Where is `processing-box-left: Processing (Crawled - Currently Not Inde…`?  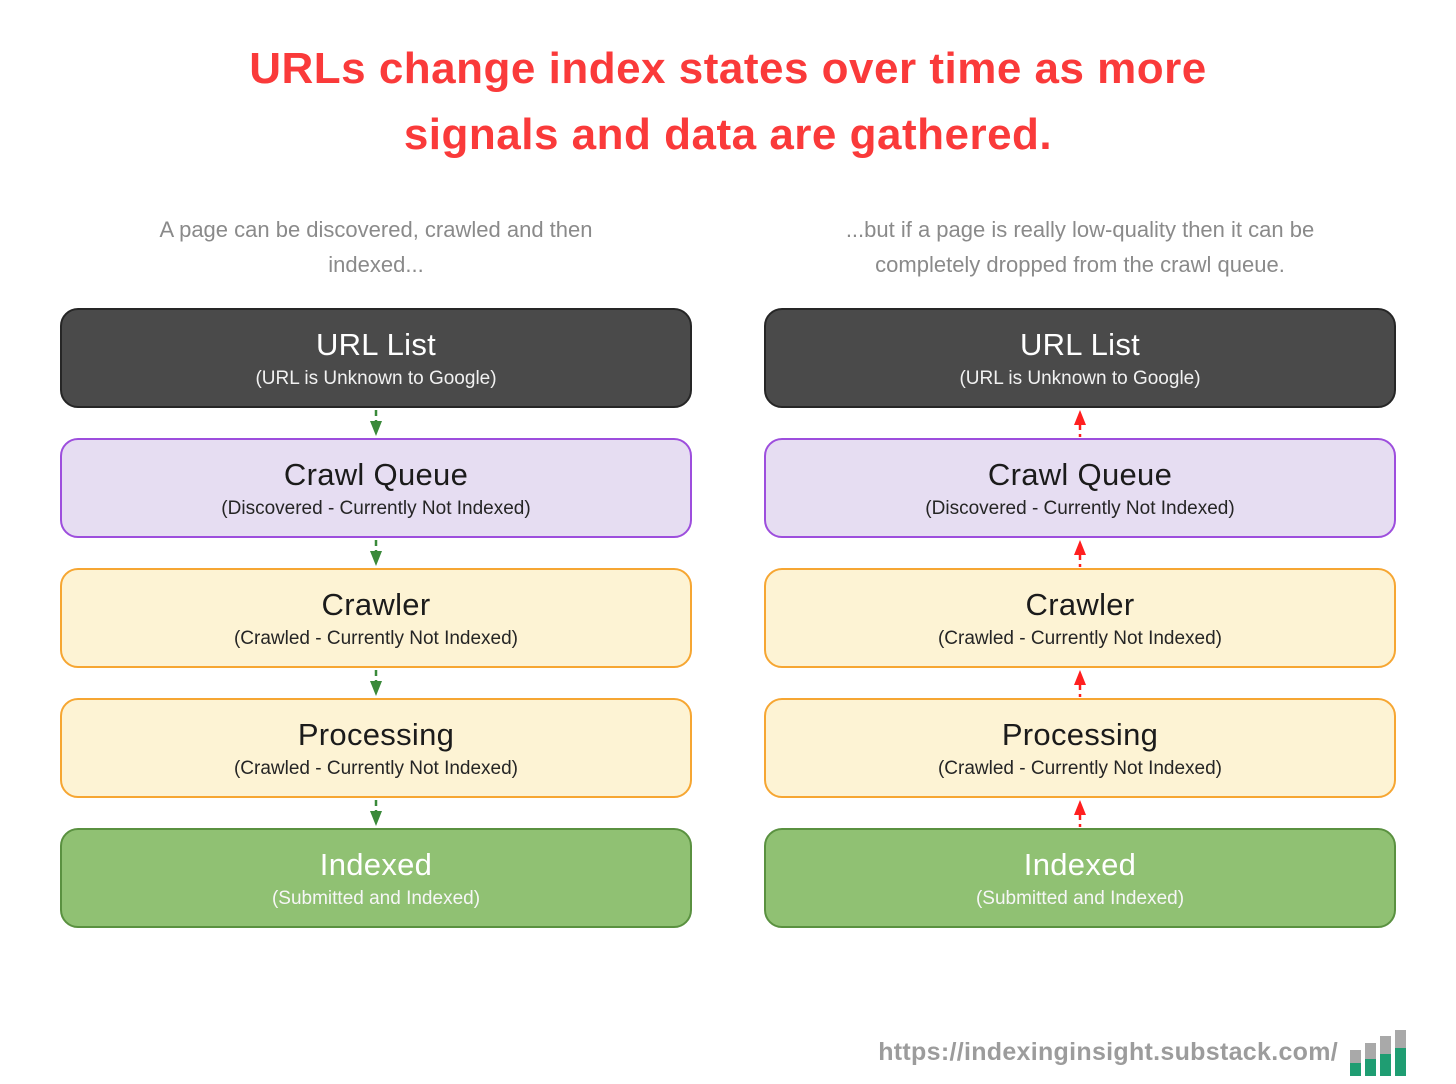 processing-box-left: Processing (Crawled - Currently Not Inde… is located at coordinates (376, 748).